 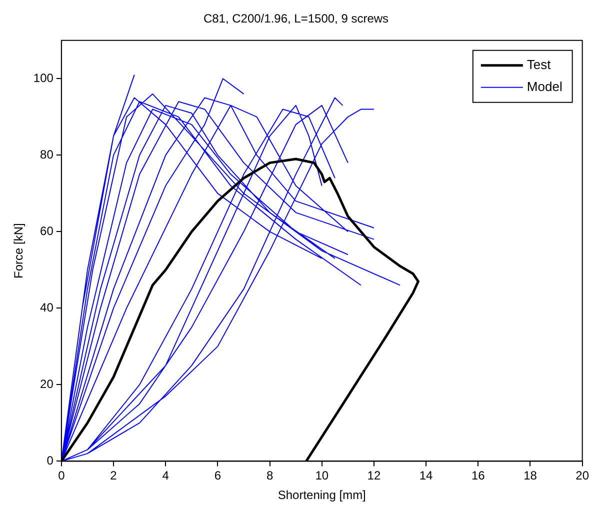 What do you see at coordinates (539, 64) in the screenshot?
I see `legend-label: Test` at bounding box center [539, 64].